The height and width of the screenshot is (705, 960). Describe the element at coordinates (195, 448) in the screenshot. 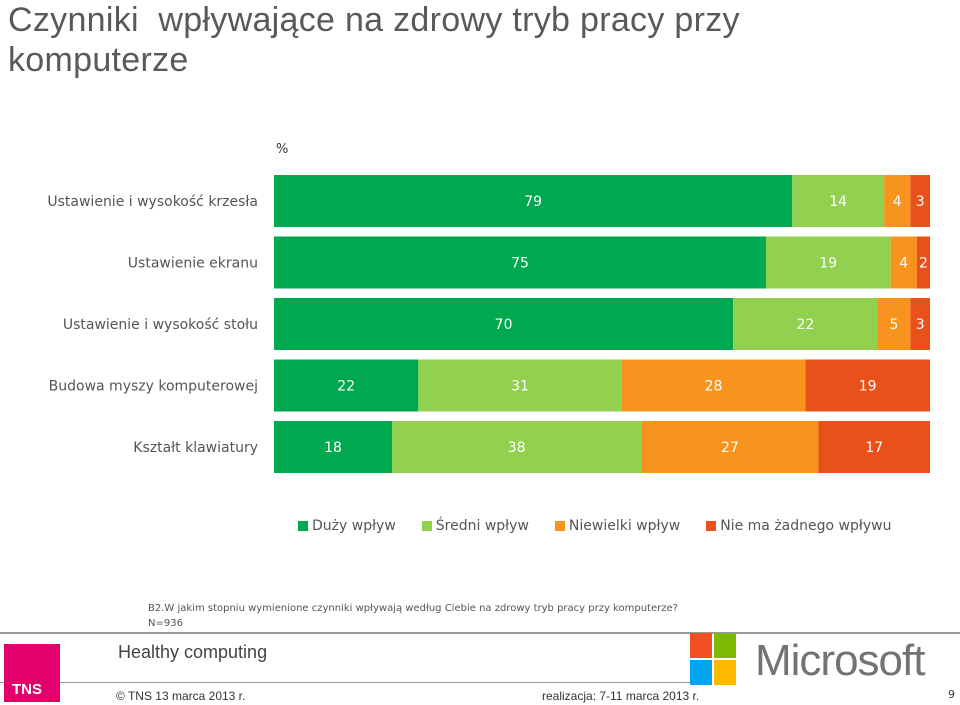

I see `category-label: Kształt klawiatury` at that location.